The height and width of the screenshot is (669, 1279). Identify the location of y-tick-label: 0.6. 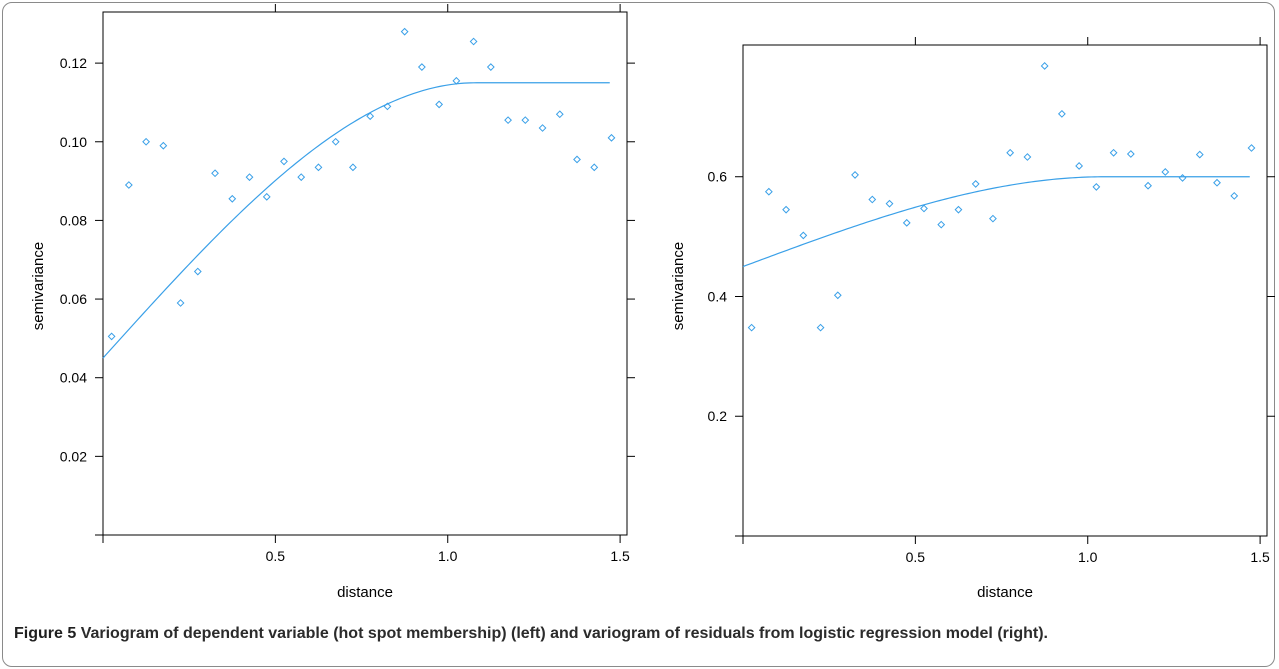
(718, 177).